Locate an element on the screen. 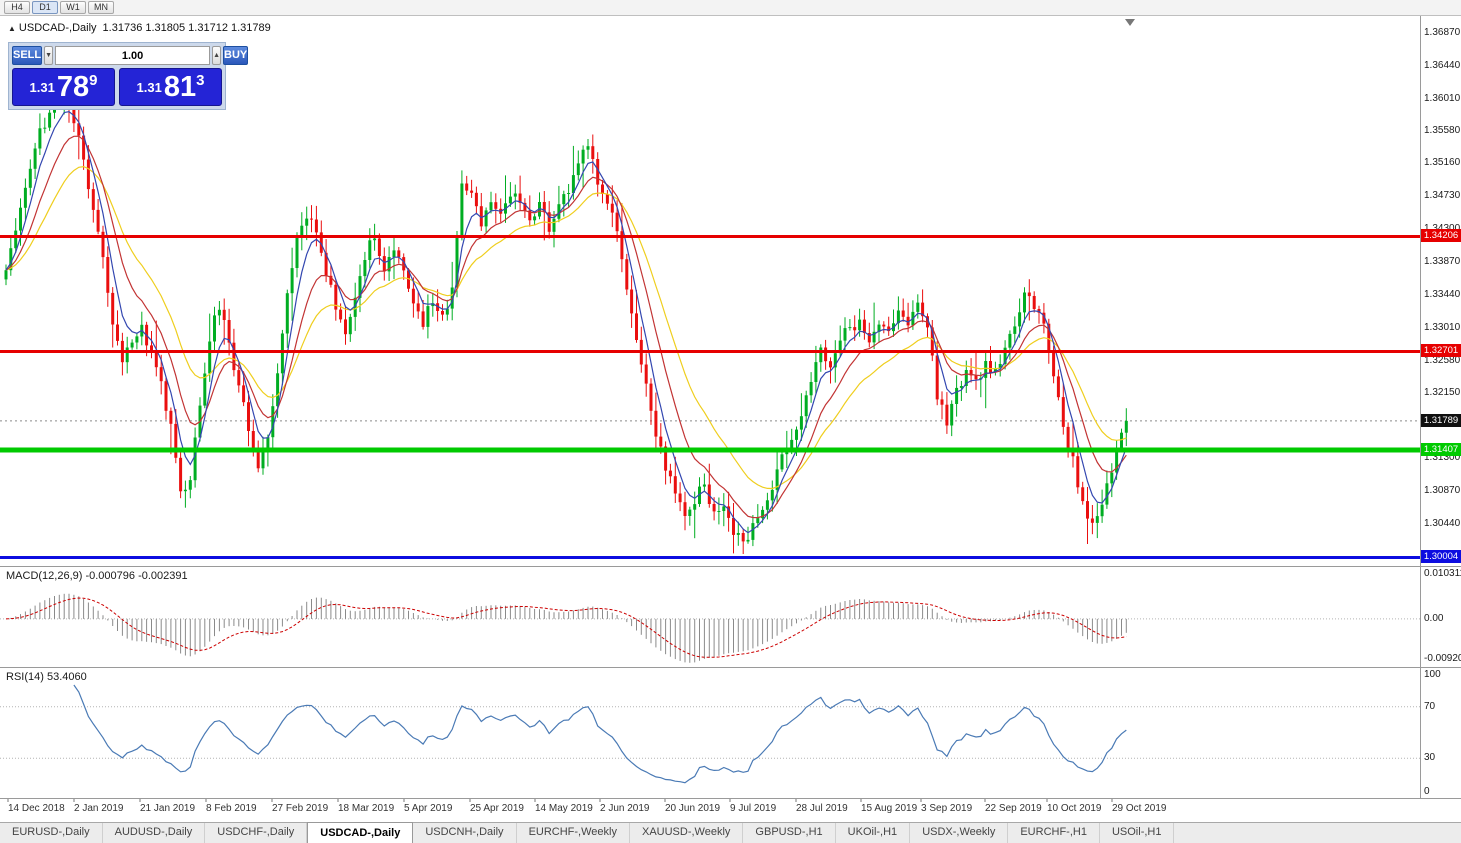  chart-tab-gbpusd-h1: GBPUSD-,H1 is located at coordinates (789, 833).